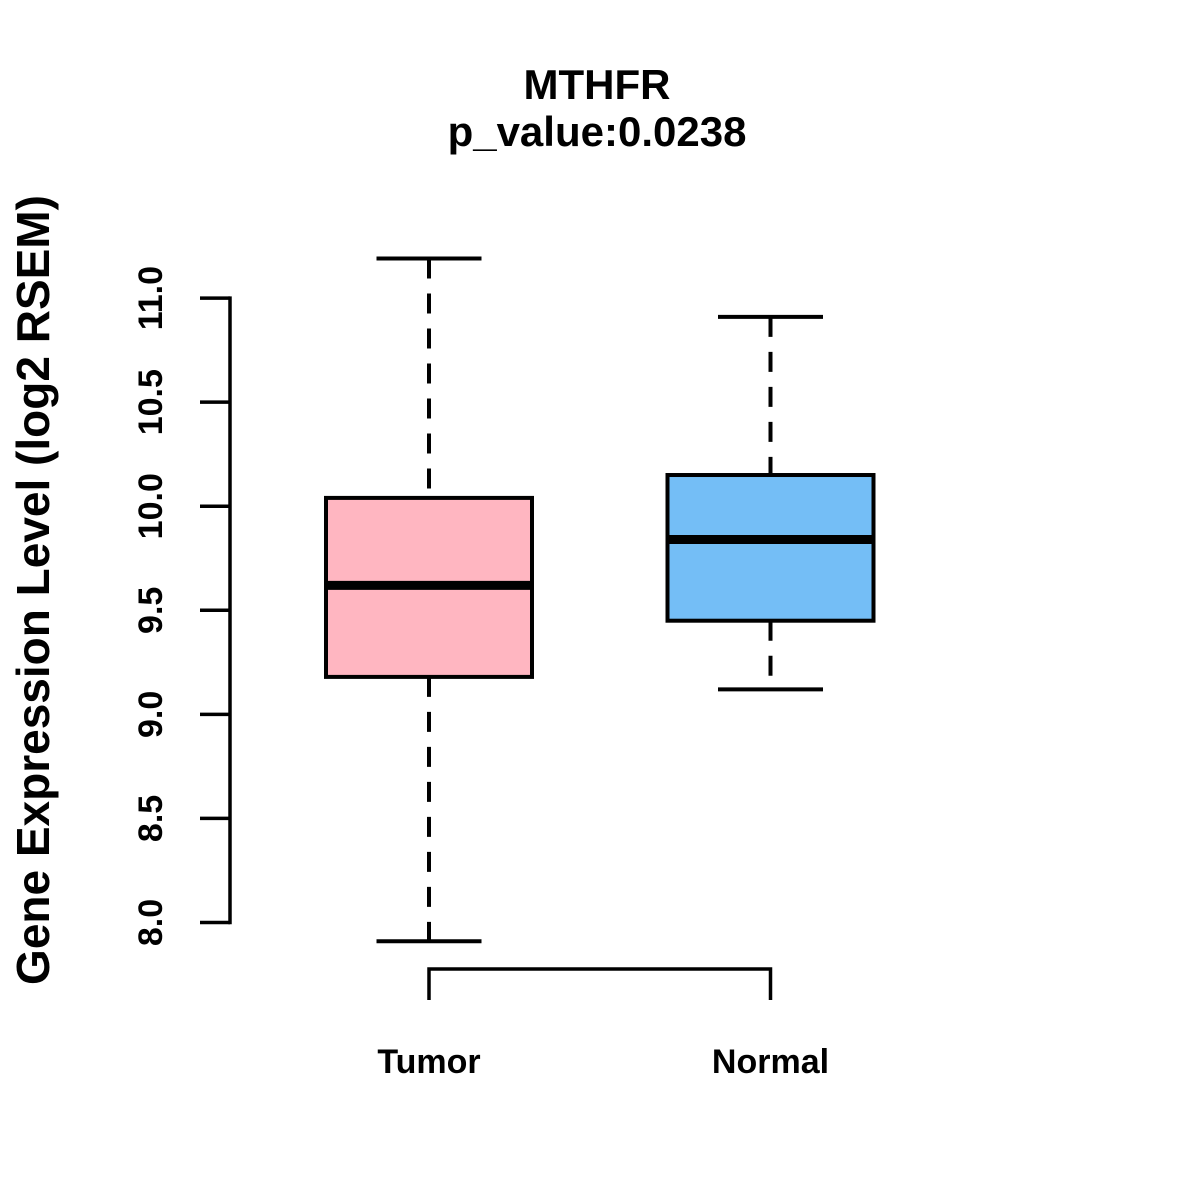 The width and height of the screenshot is (1200, 1200). Describe the element at coordinates (597, 131) in the screenshot. I see `chart-subtitle: p_value:0.0238` at that location.